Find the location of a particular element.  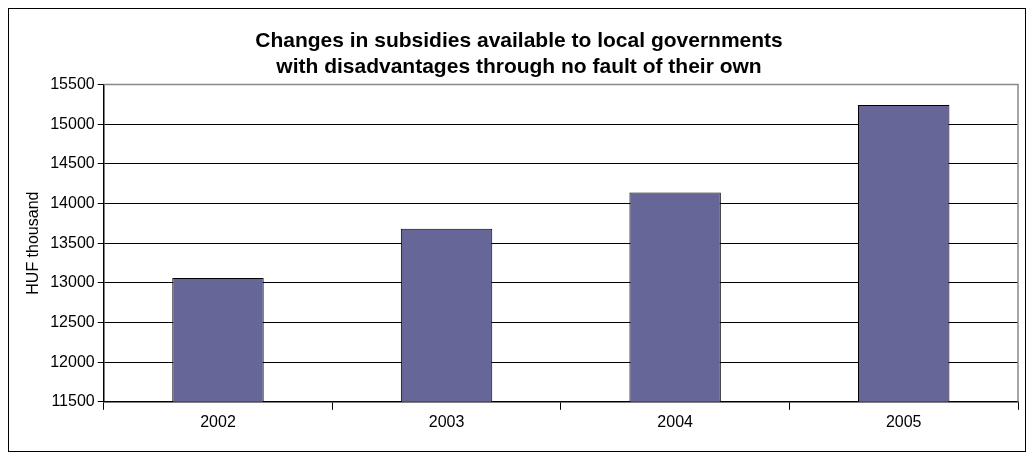

y-tick-label: 13500 is located at coordinates (72, 242).